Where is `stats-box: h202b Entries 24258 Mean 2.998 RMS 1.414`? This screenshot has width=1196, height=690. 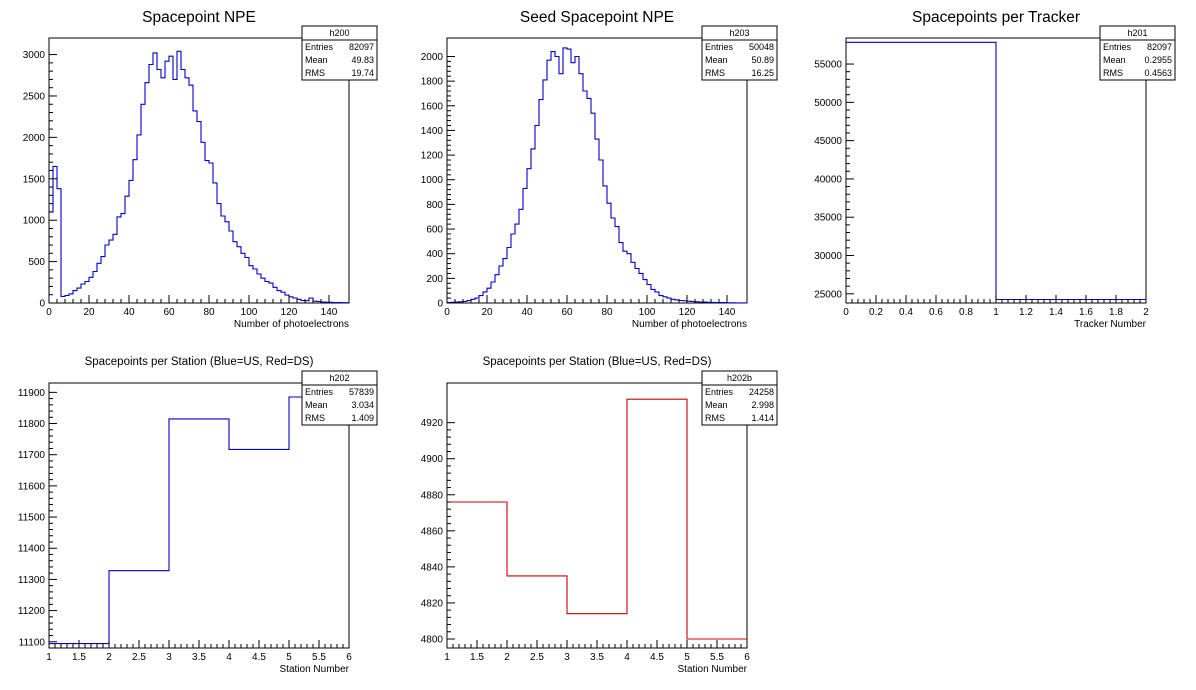
stats-box: h202b Entries 24258 Mean 2.998 RMS 1.414 is located at coordinates (739, 398).